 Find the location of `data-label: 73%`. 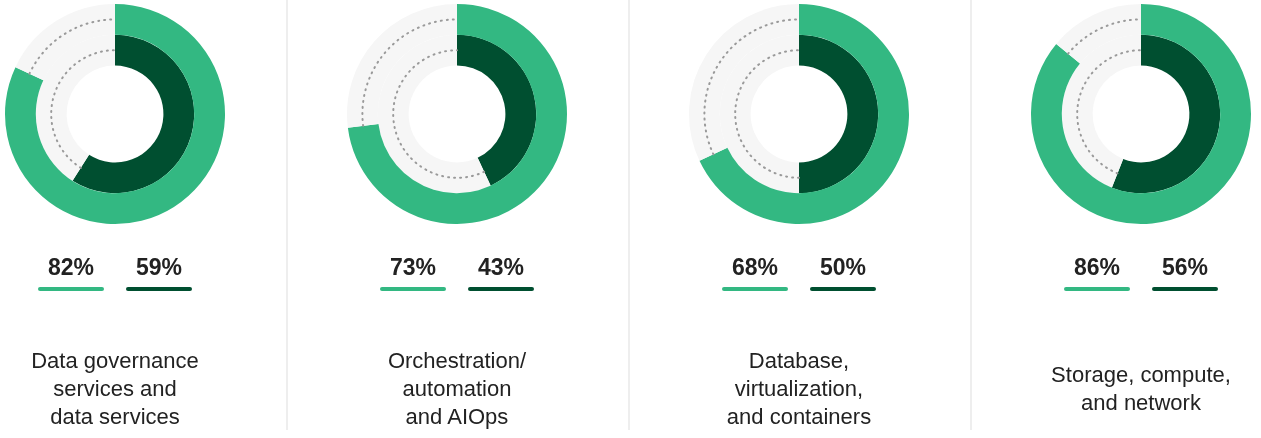

data-label: 73% is located at coordinates (412, 267).